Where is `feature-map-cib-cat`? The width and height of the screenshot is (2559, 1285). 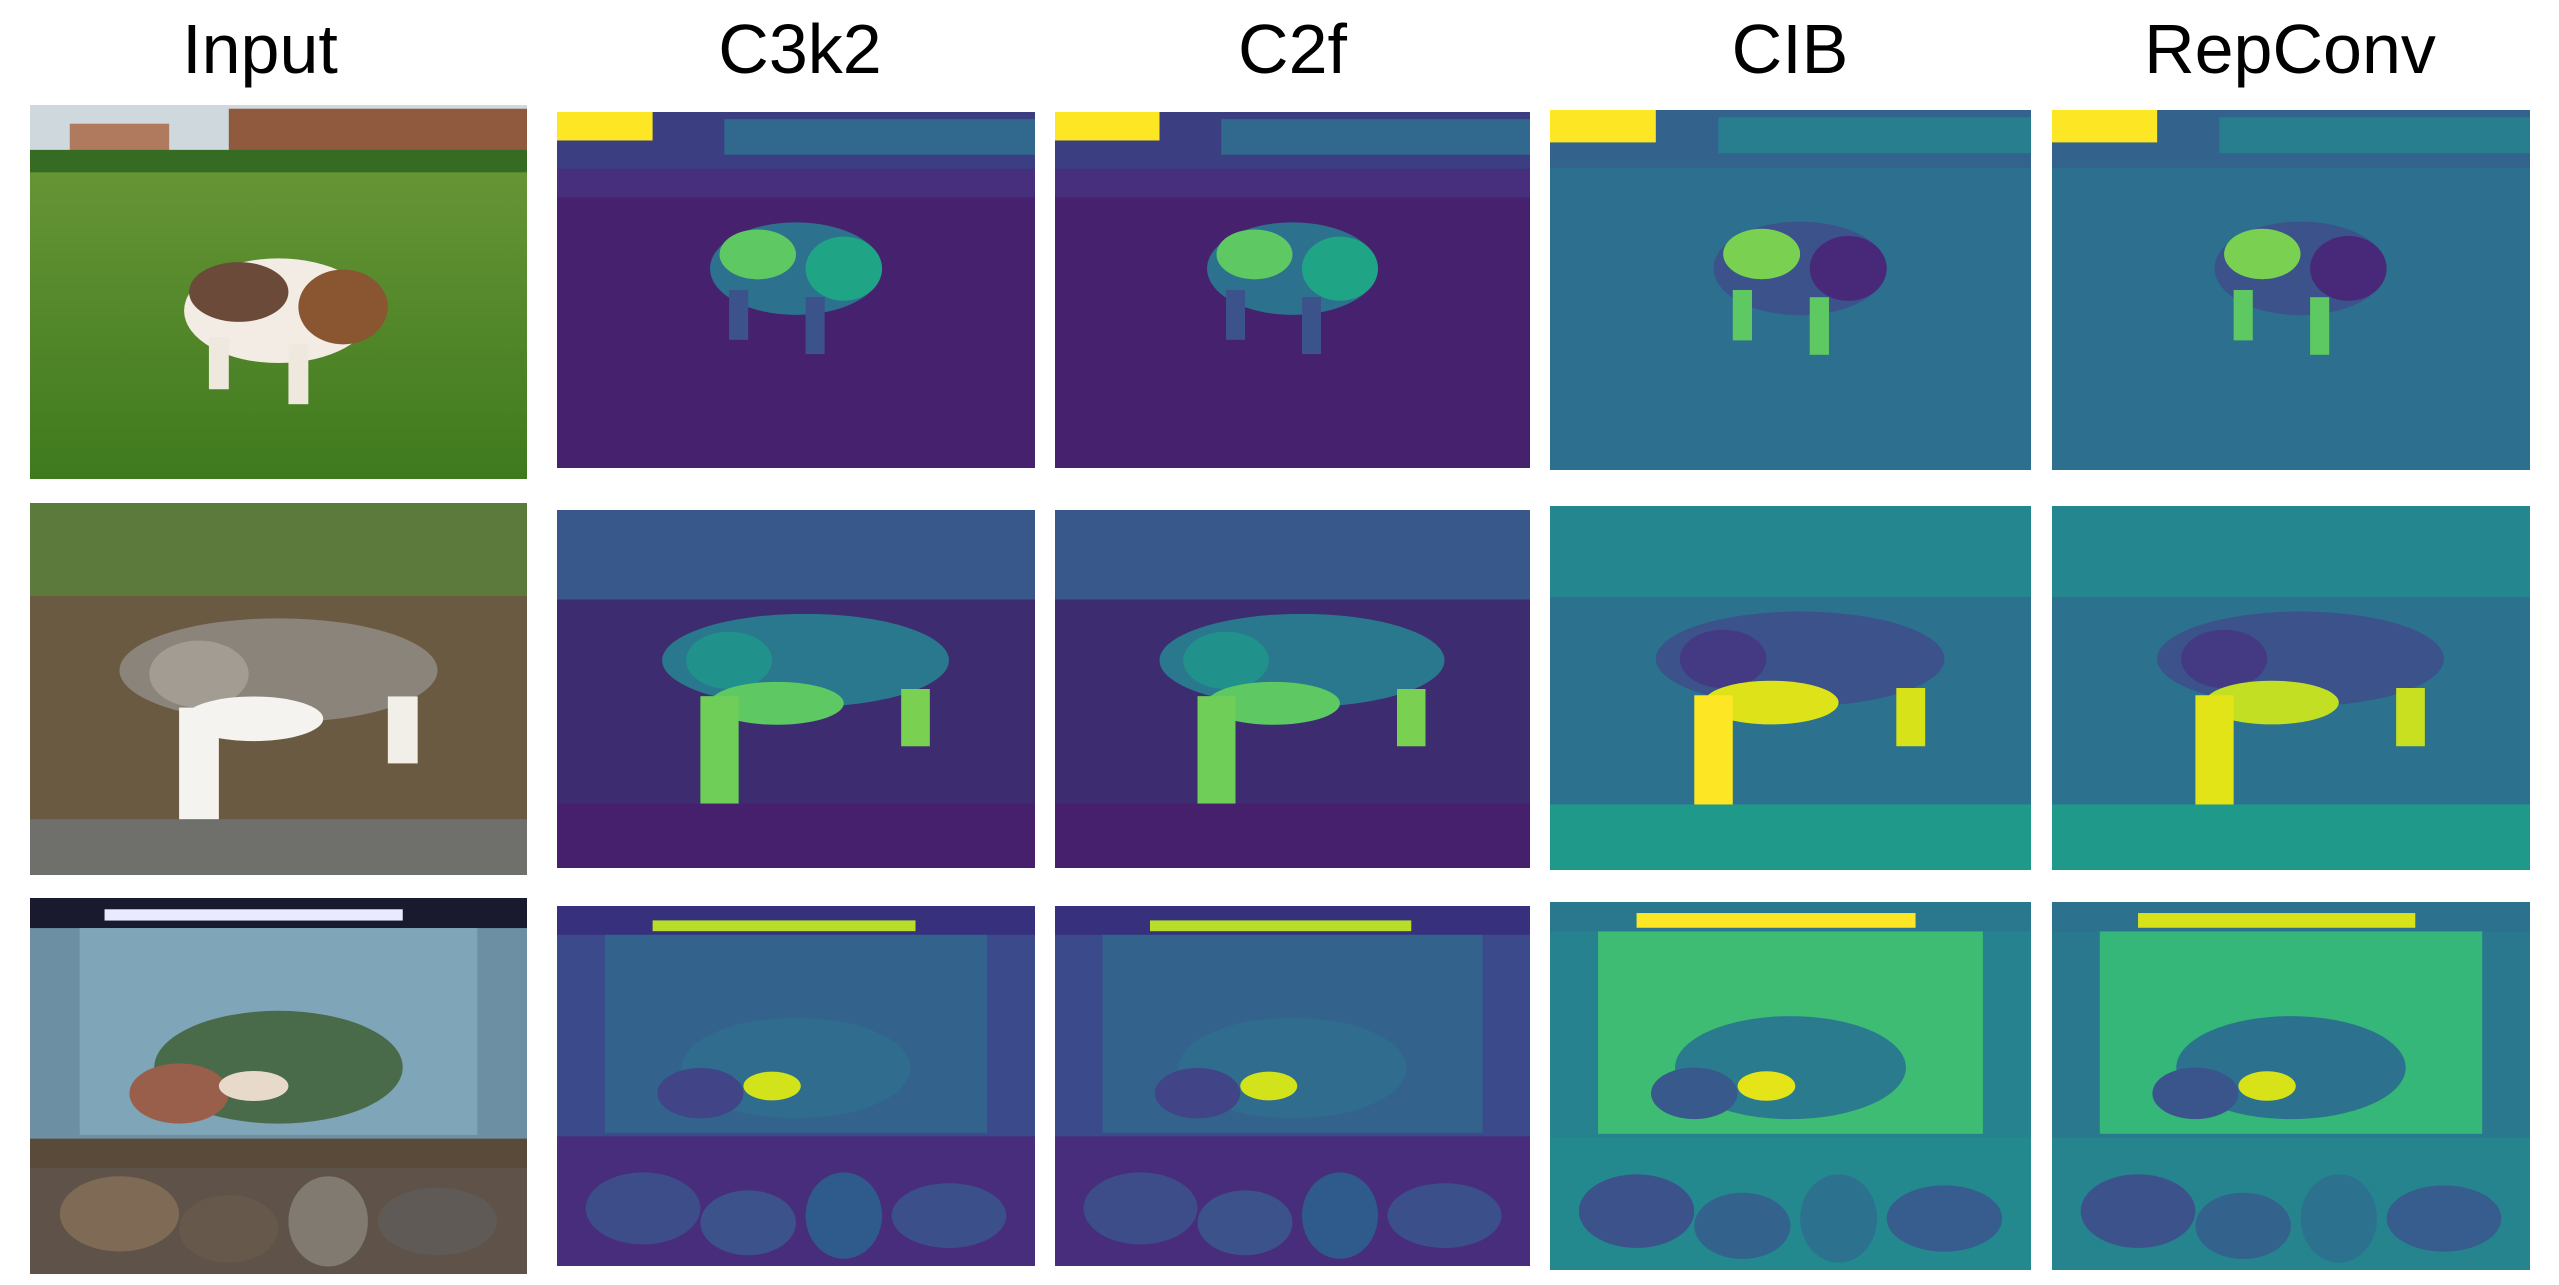
feature-map-cib-cat is located at coordinates (1790, 688).